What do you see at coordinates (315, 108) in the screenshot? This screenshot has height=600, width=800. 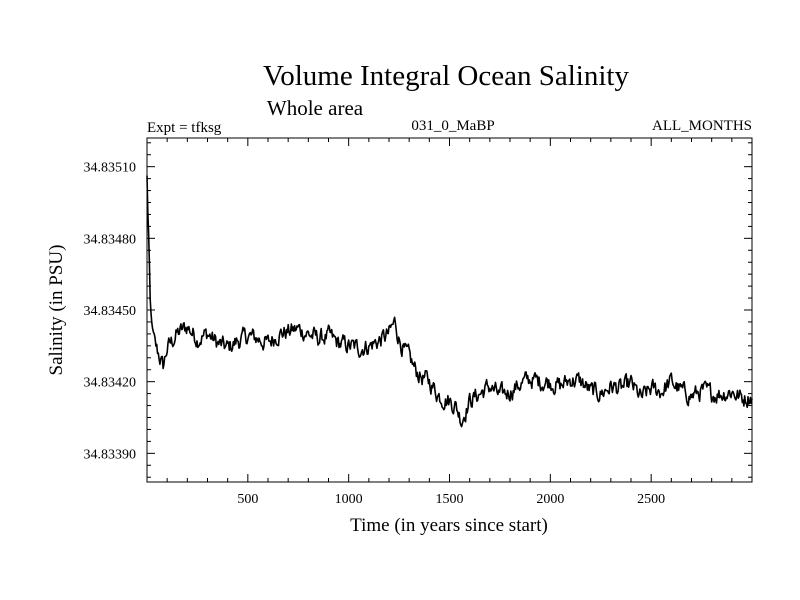 I see `chart-subtitle: Whole area` at bounding box center [315, 108].